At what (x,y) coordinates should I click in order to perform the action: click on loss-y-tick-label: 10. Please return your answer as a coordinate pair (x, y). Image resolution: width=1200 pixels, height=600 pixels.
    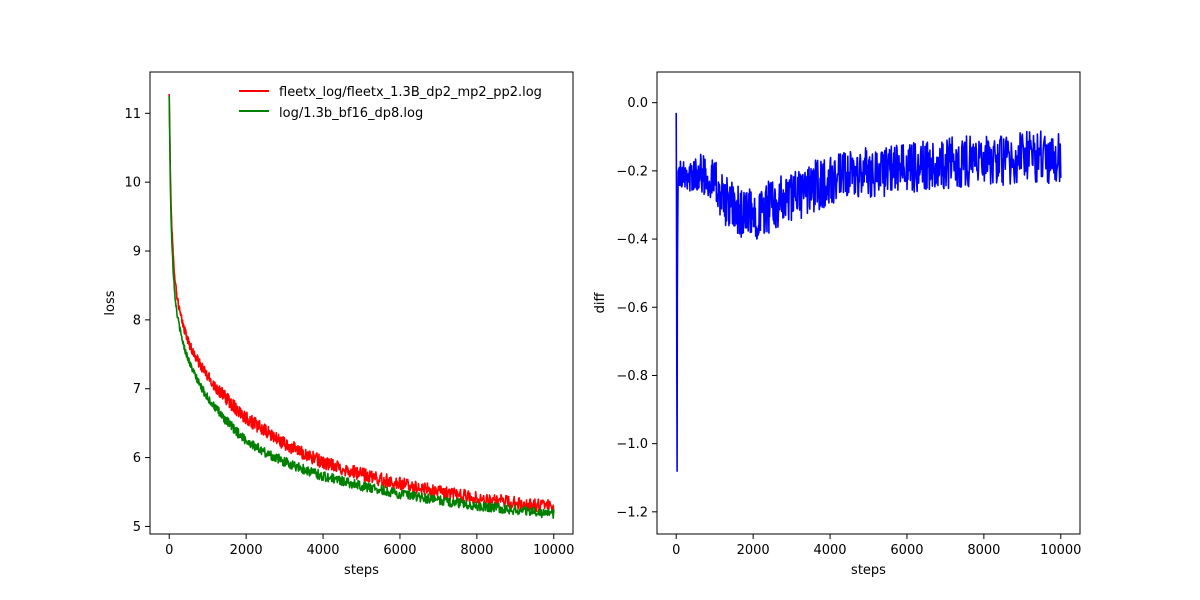
    Looking at the image, I should click on (132, 183).